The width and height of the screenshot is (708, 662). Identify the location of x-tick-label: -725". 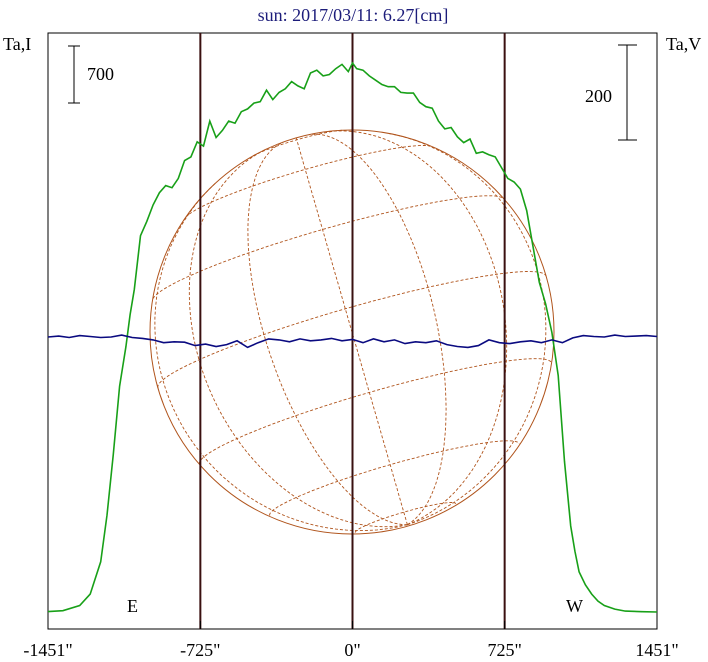
(200, 650).